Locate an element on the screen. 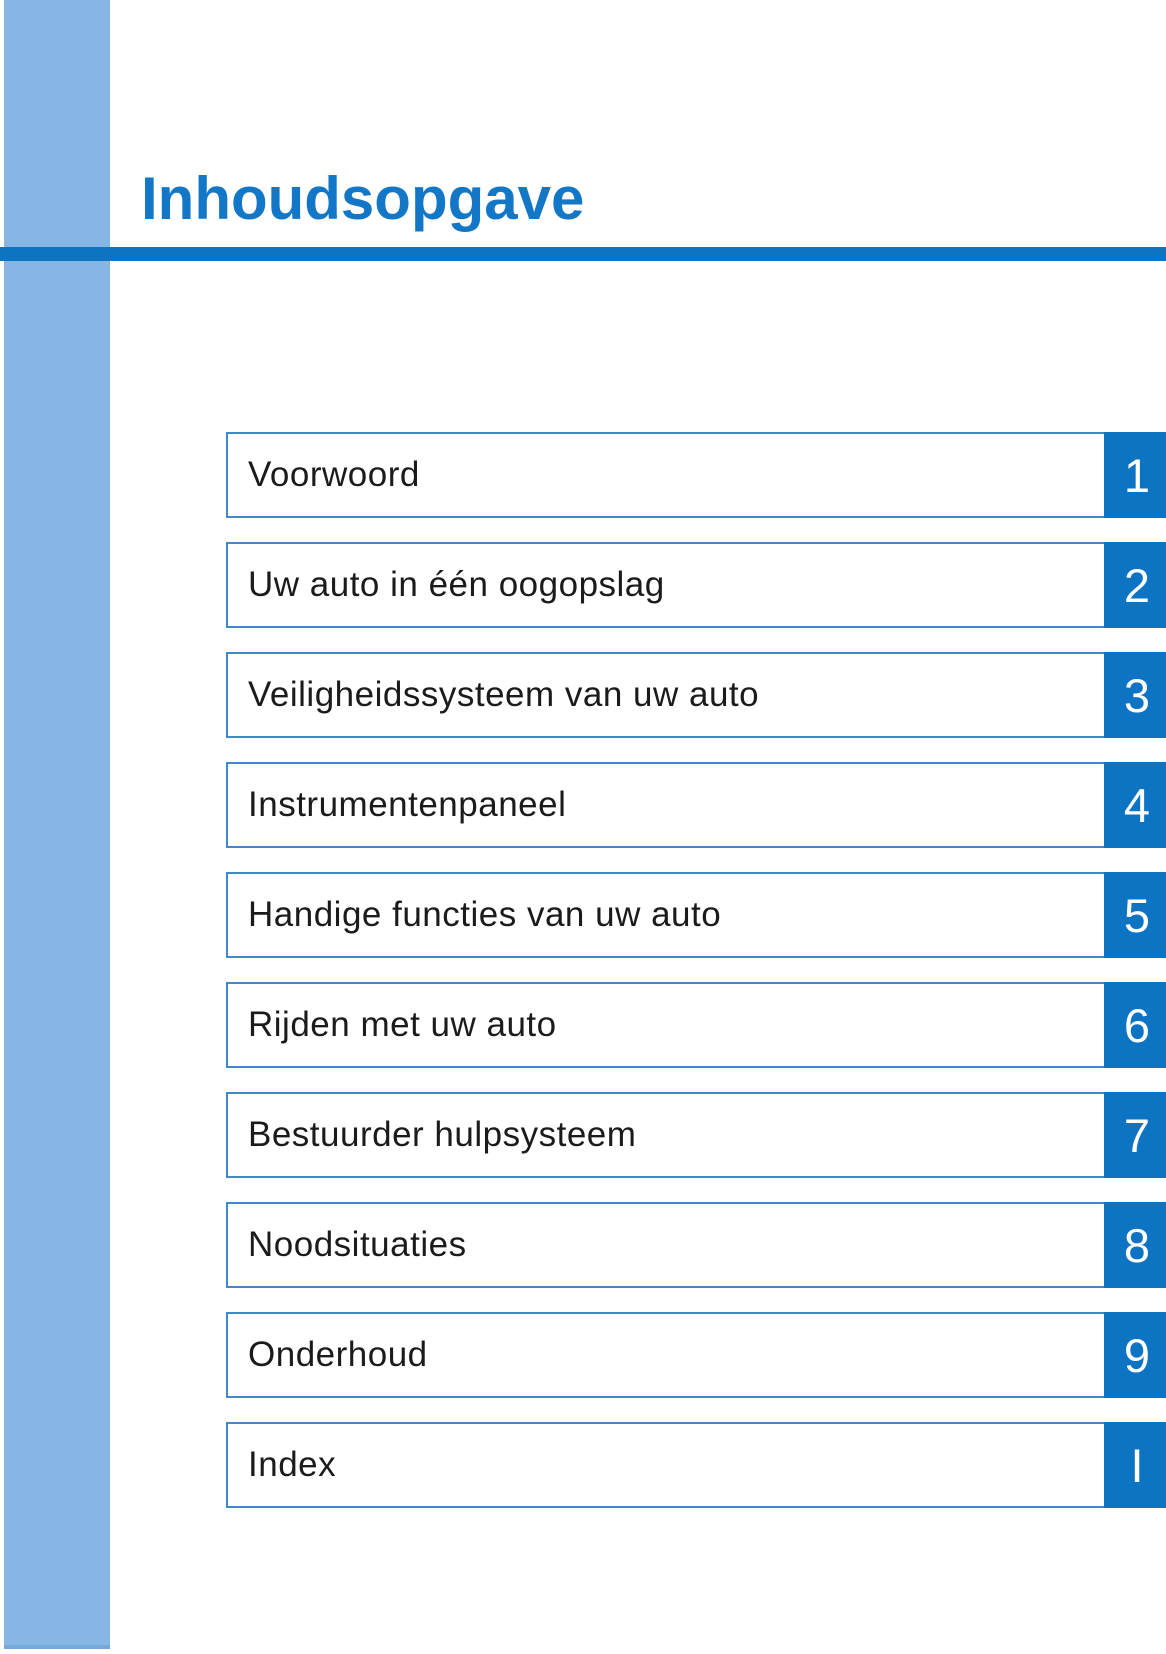 This screenshot has height=1654, width=1166. toc-entry-chapter-badge: 3 is located at coordinates (1135, 695).